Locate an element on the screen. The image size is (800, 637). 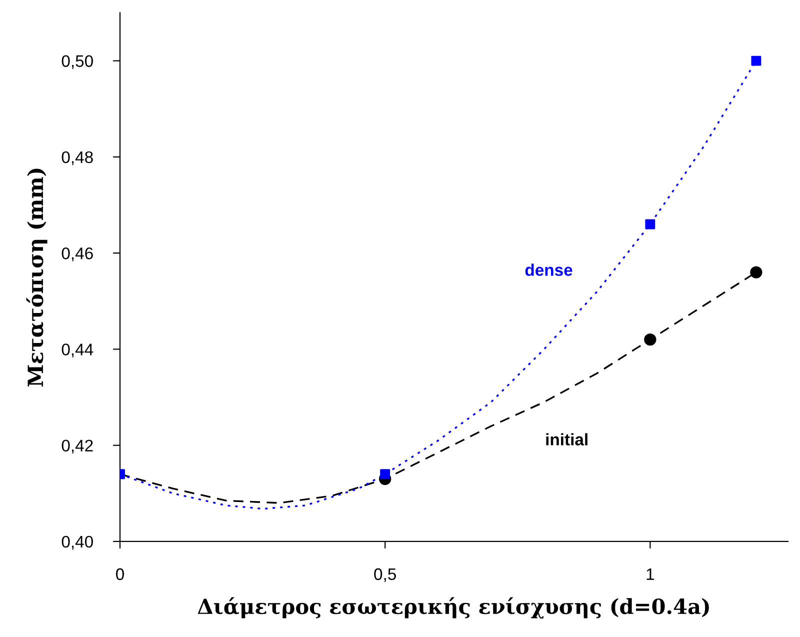
y-tick-label: 0,48 is located at coordinates (77, 158).